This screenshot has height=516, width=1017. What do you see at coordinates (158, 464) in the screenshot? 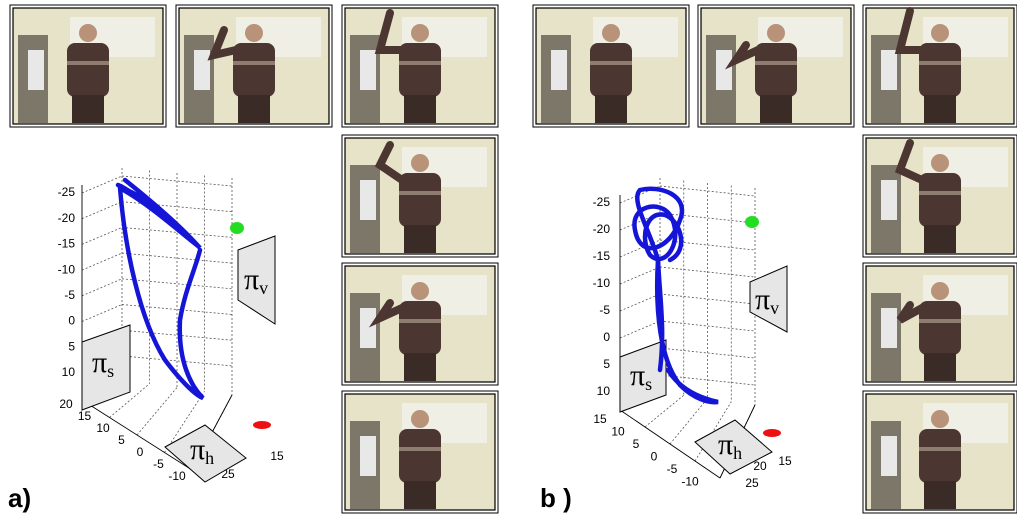
I see `front-tick-label: -5` at bounding box center [158, 464].